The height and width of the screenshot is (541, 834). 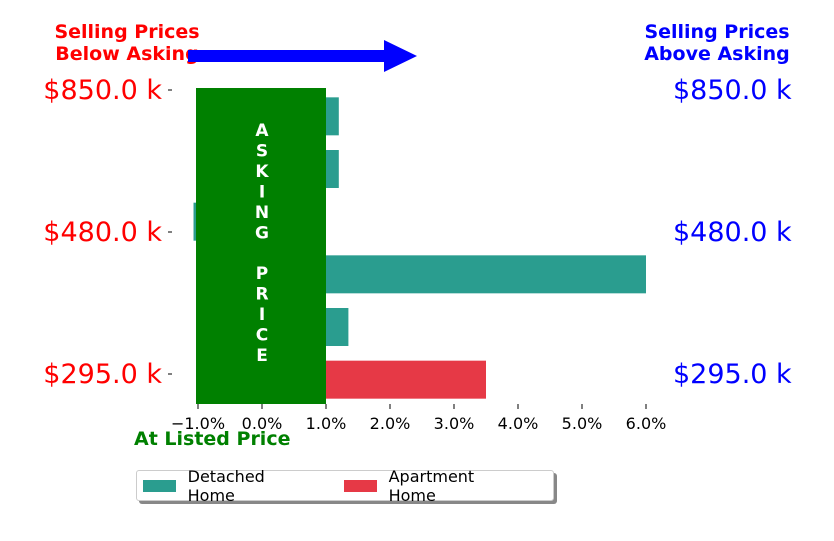 I want to click on band-letter-2: K, so click(x=262, y=172).